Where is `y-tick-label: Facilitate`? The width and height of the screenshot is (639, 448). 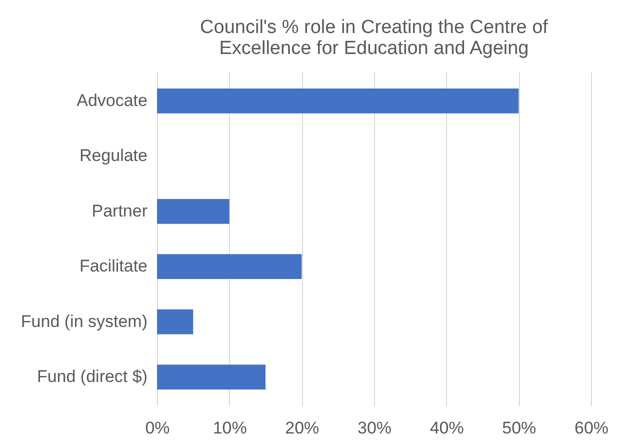 y-tick-label: Facilitate is located at coordinates (113, 266).